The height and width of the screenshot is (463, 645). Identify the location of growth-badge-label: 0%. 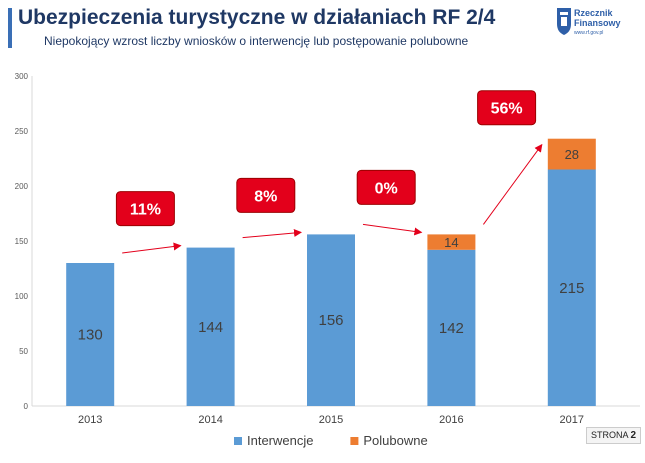
(386, 188).